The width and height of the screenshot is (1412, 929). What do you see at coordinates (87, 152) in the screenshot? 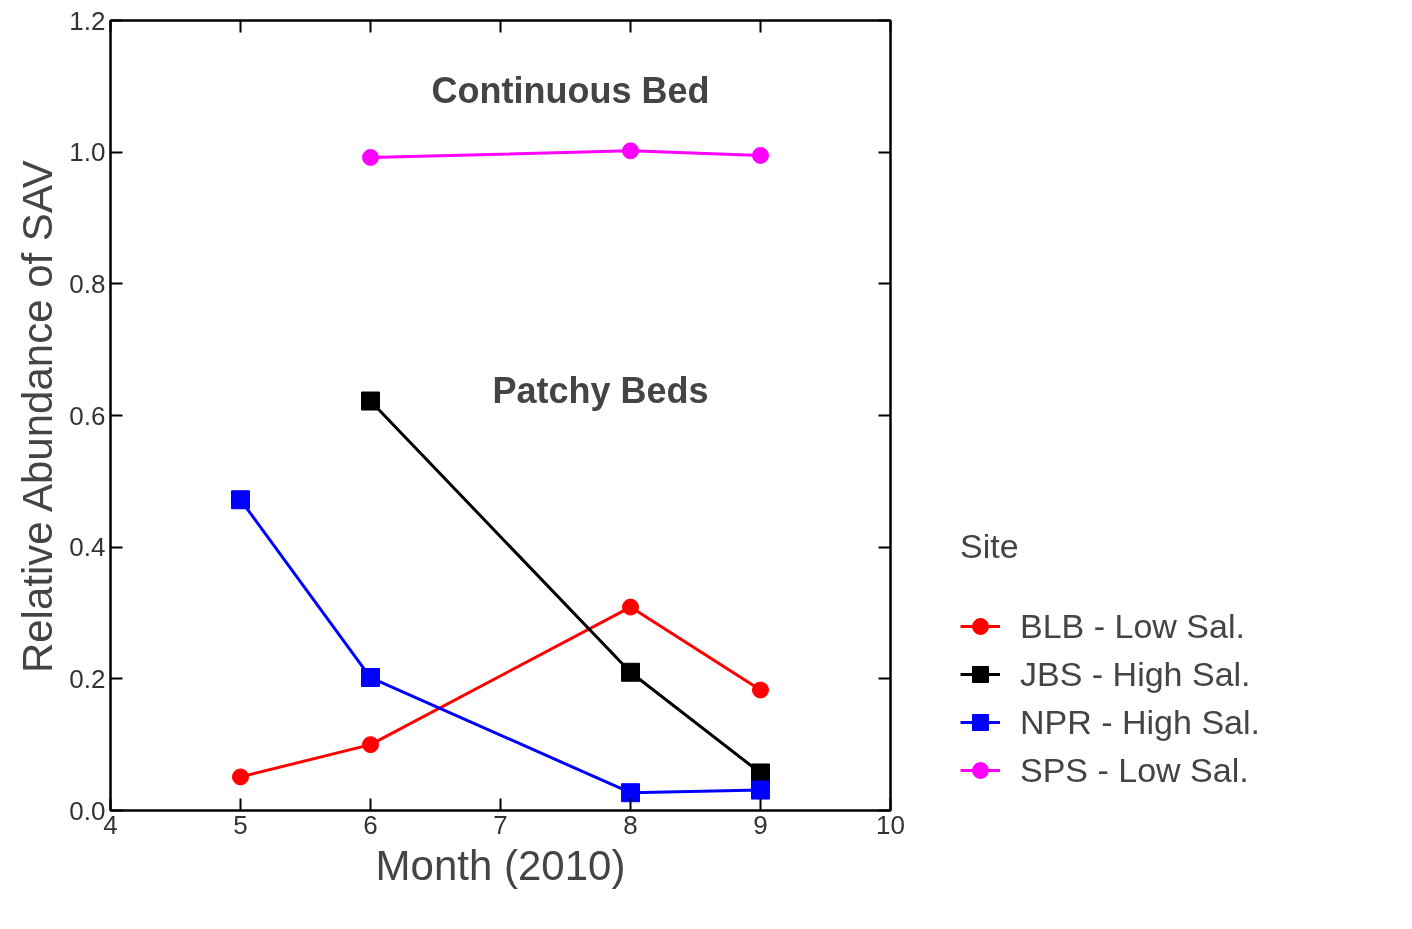
I see `y-tick-label: 1.0` at bounding box center [87, 152].